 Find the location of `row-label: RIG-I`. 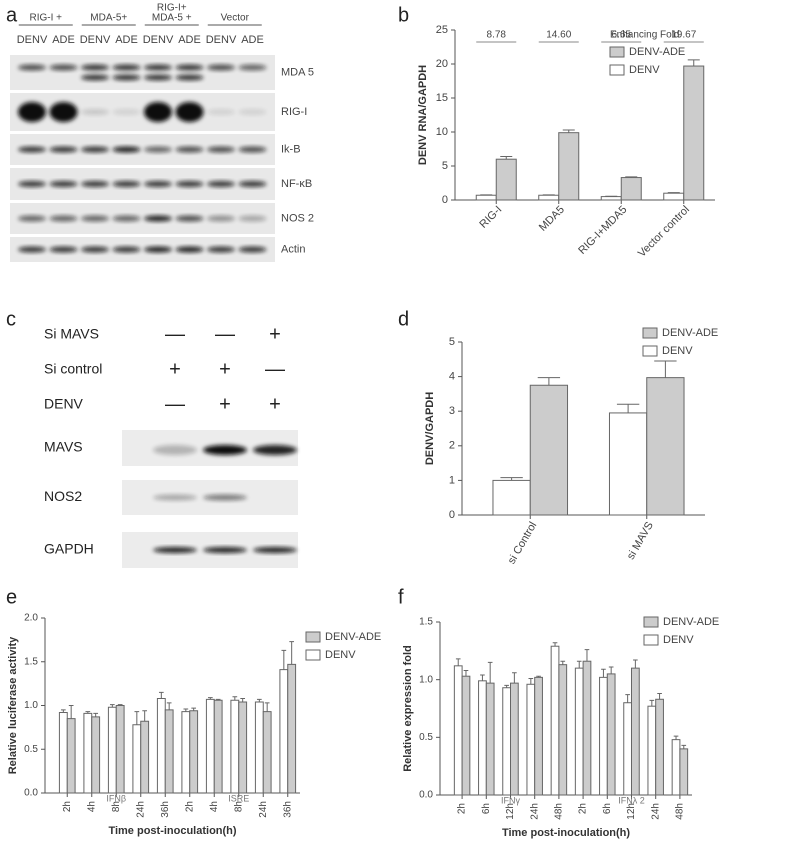

row-label: RIG-I is located at coordinates (294, 112).